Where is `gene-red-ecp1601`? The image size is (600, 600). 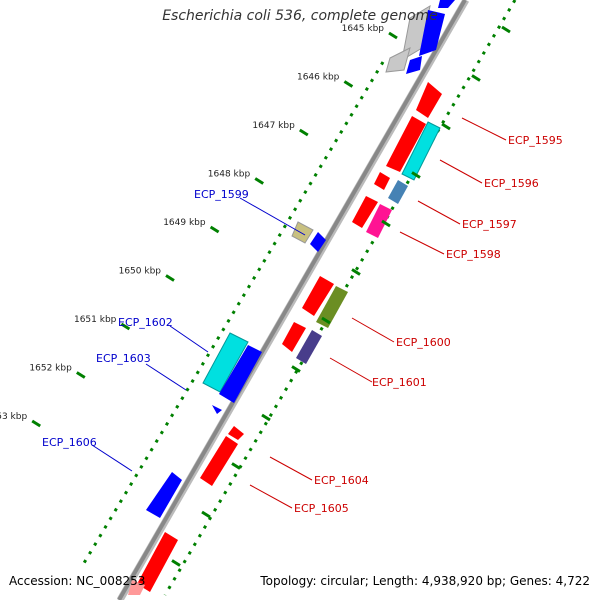
gene-red-ecp1601 is located at coordinates (294, 337).